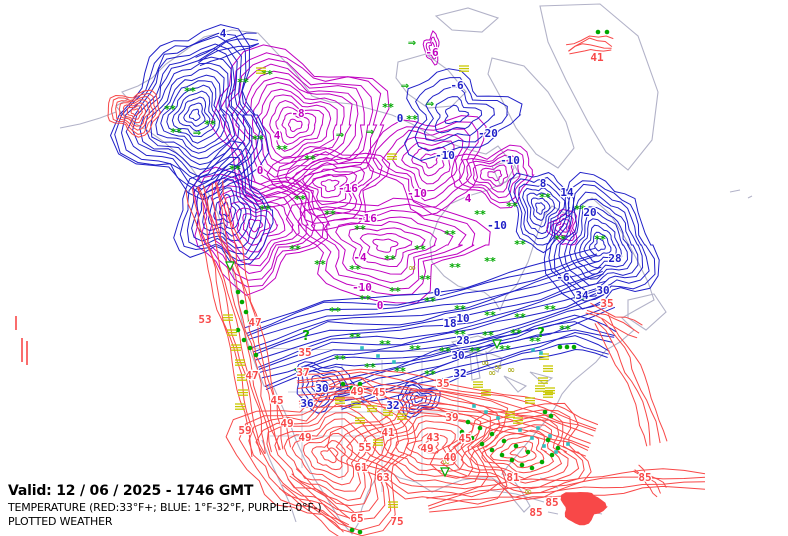  I want to click on svg-text: 28, so click(614, 258).